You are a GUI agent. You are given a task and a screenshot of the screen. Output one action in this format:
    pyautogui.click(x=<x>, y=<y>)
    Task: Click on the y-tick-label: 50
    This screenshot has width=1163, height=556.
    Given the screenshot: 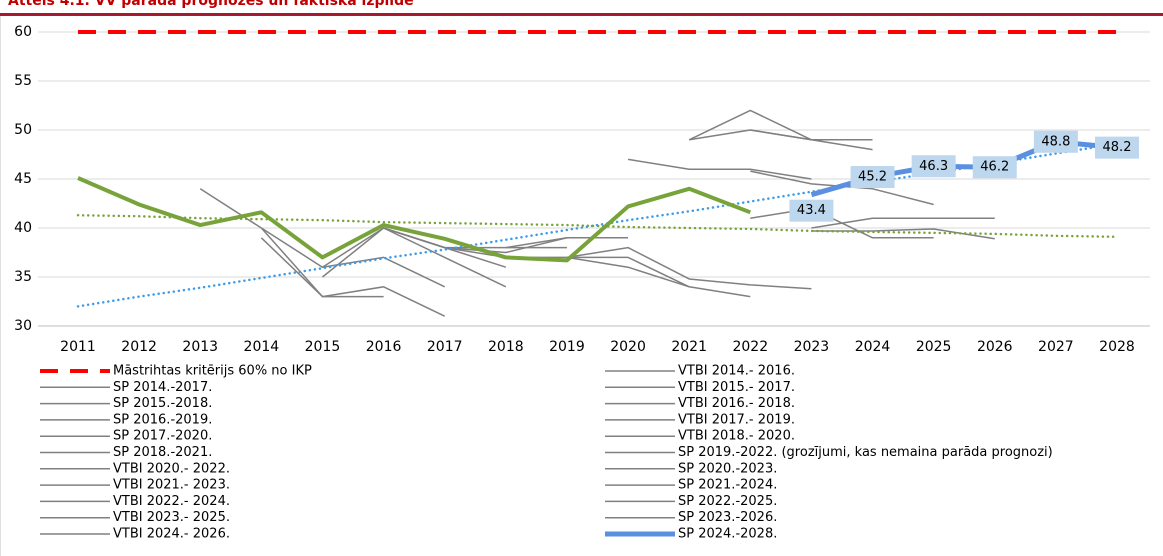 What is the action you would take?
    pyautogui.click(x=23, y=130)
    